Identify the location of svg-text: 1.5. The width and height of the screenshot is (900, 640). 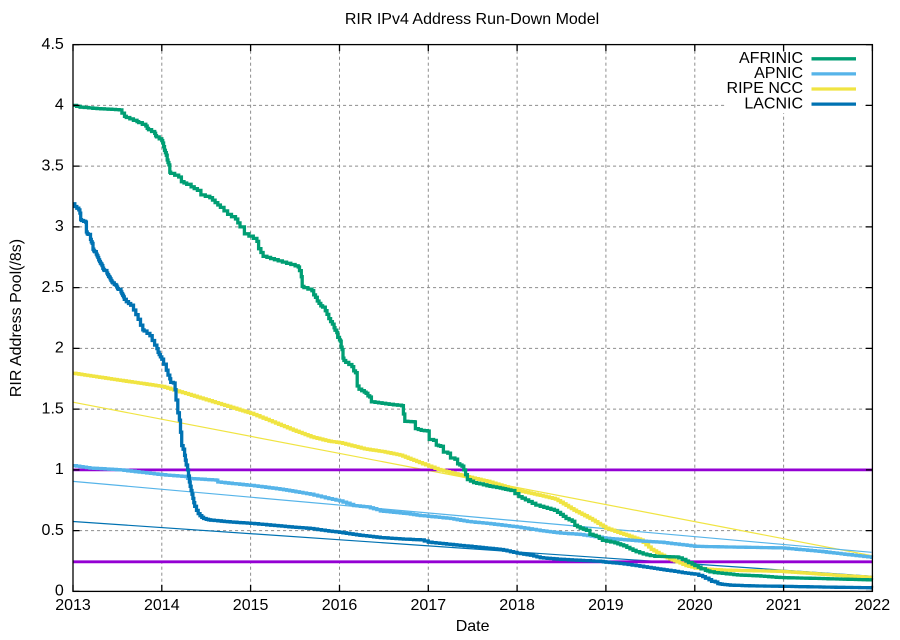
(53, 408).